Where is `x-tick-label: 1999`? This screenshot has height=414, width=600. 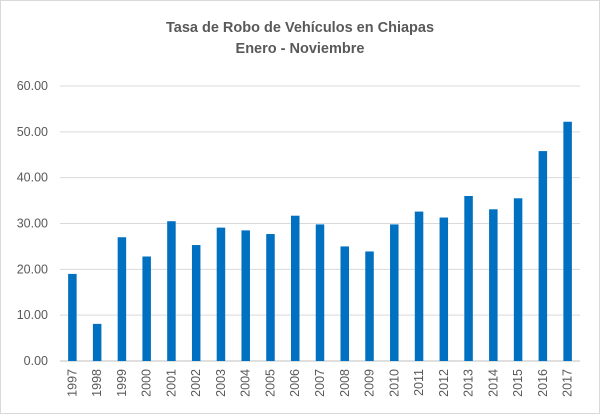
x-tick-label: 1999 is located at coordinates (122, 383).